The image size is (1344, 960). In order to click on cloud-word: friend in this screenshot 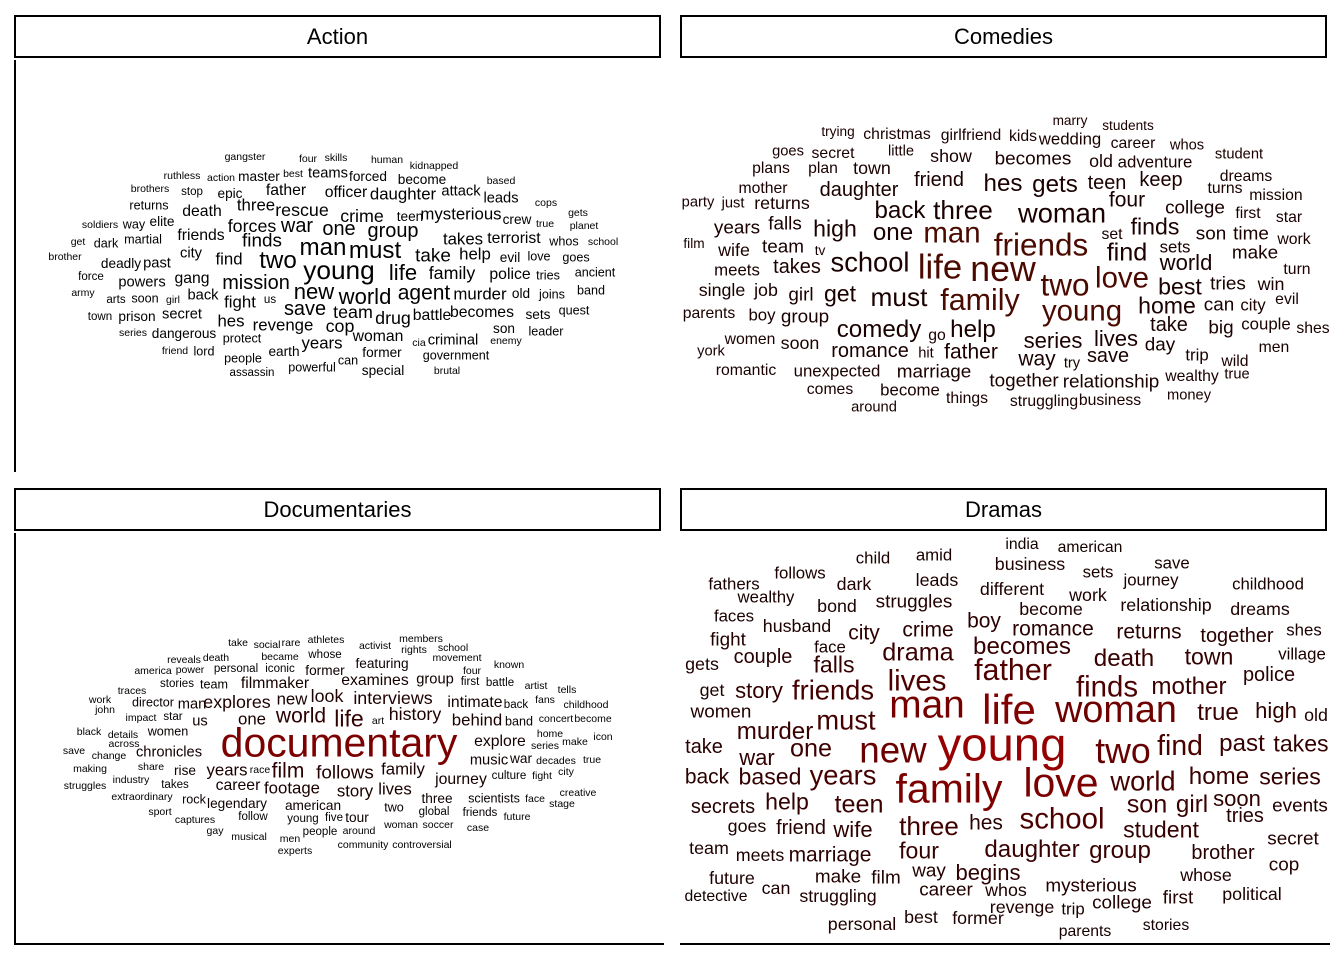, I will do `click(175, 350)`.